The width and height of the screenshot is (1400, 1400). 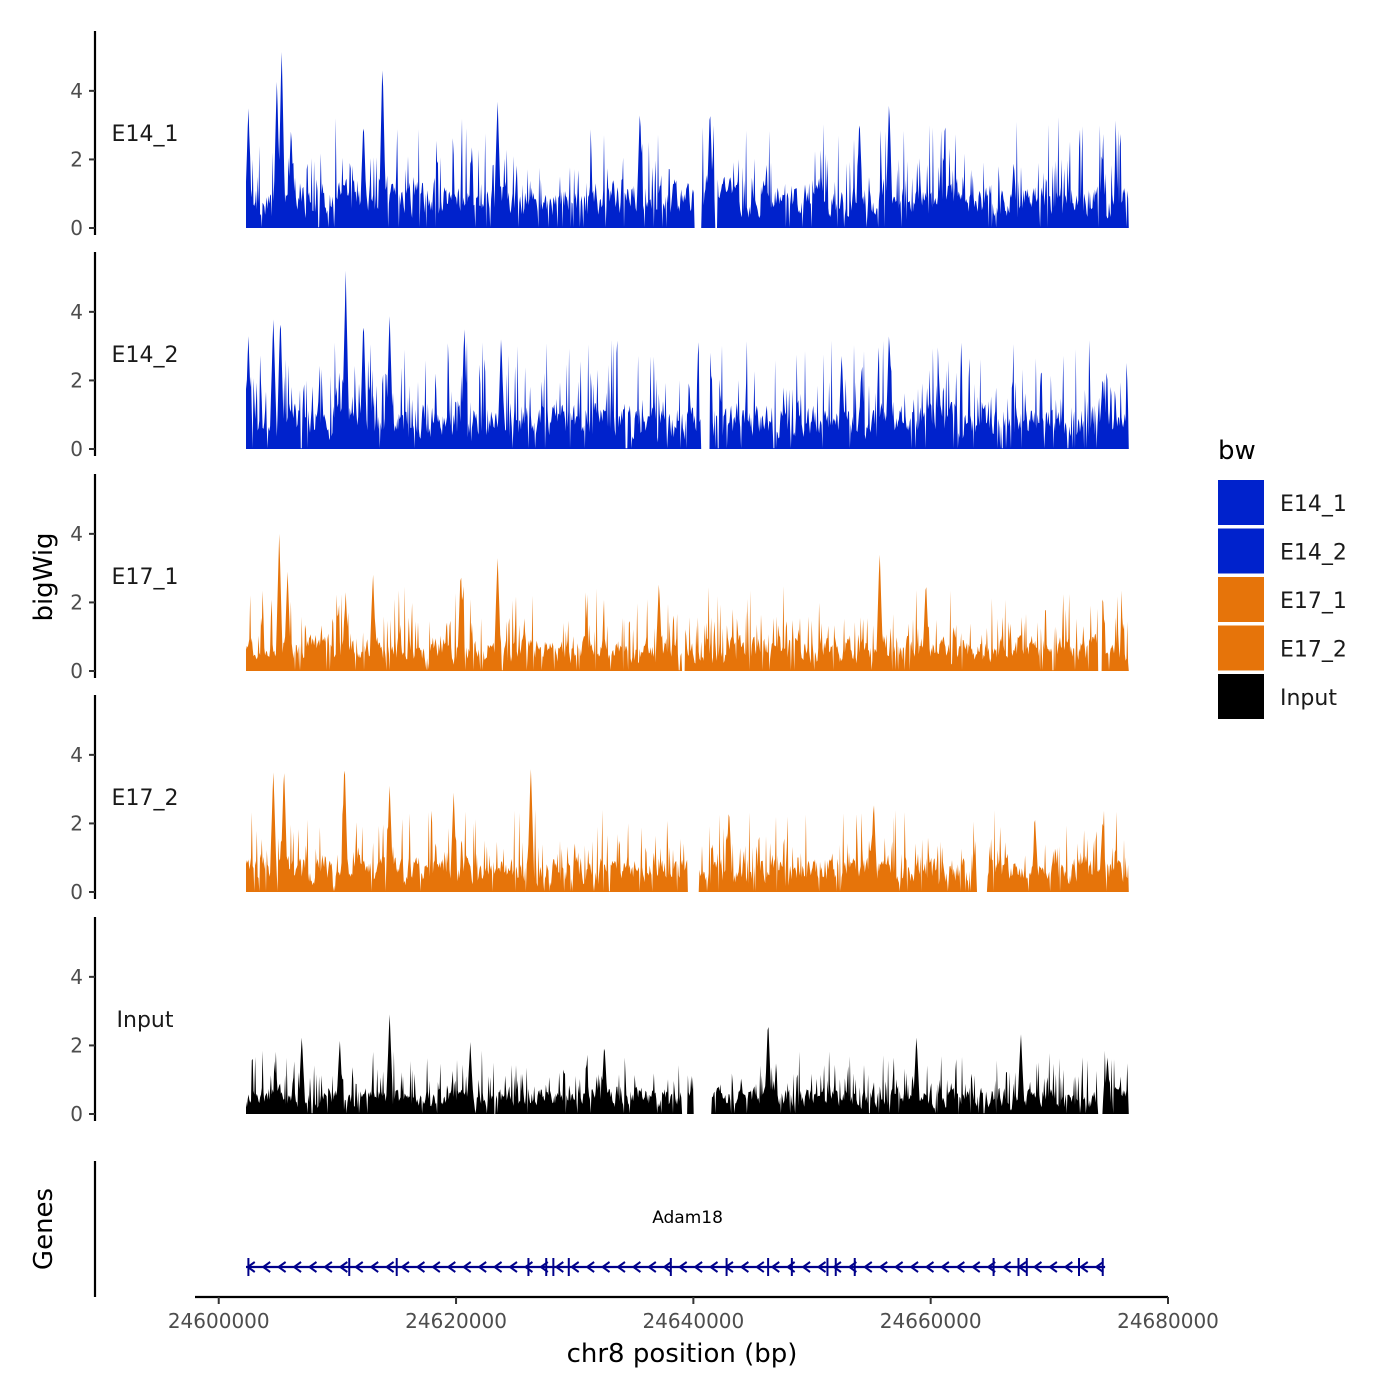 I want to click on x-tick-label: 24640000, so click(x=693, y=1321).